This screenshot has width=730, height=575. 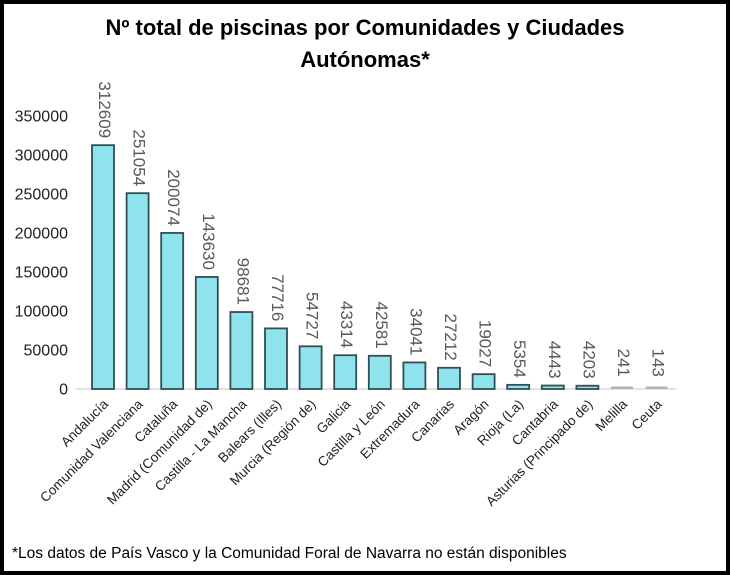 What do you see at coordinates (41, 117) in the screenshot?
I see `y-axis-tick-label: 350000` at bounding box center [41, 117].